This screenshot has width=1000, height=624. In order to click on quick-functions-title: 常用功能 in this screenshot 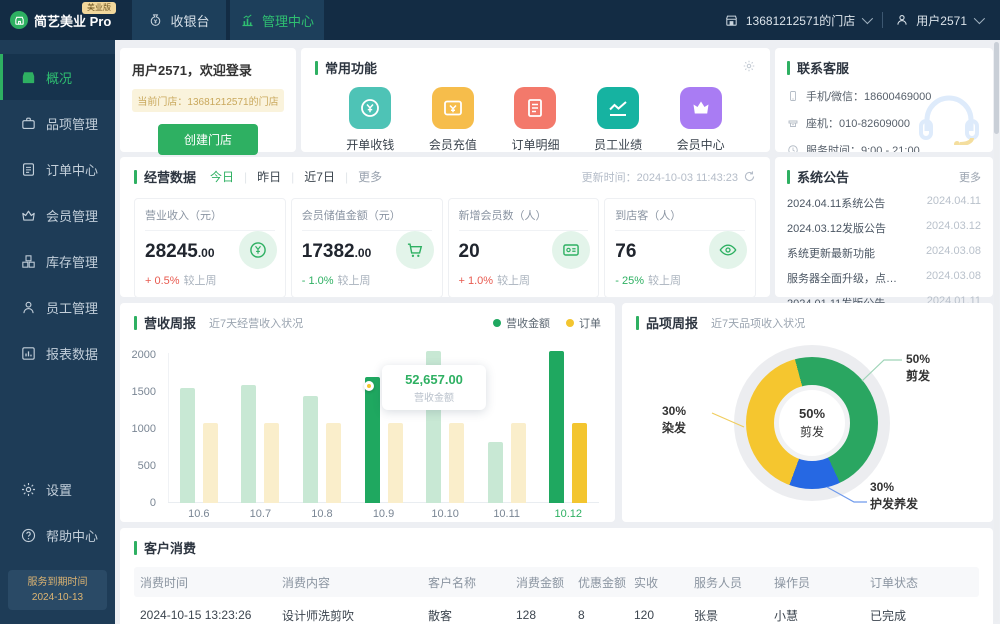, I will do `click(351, 68)`.